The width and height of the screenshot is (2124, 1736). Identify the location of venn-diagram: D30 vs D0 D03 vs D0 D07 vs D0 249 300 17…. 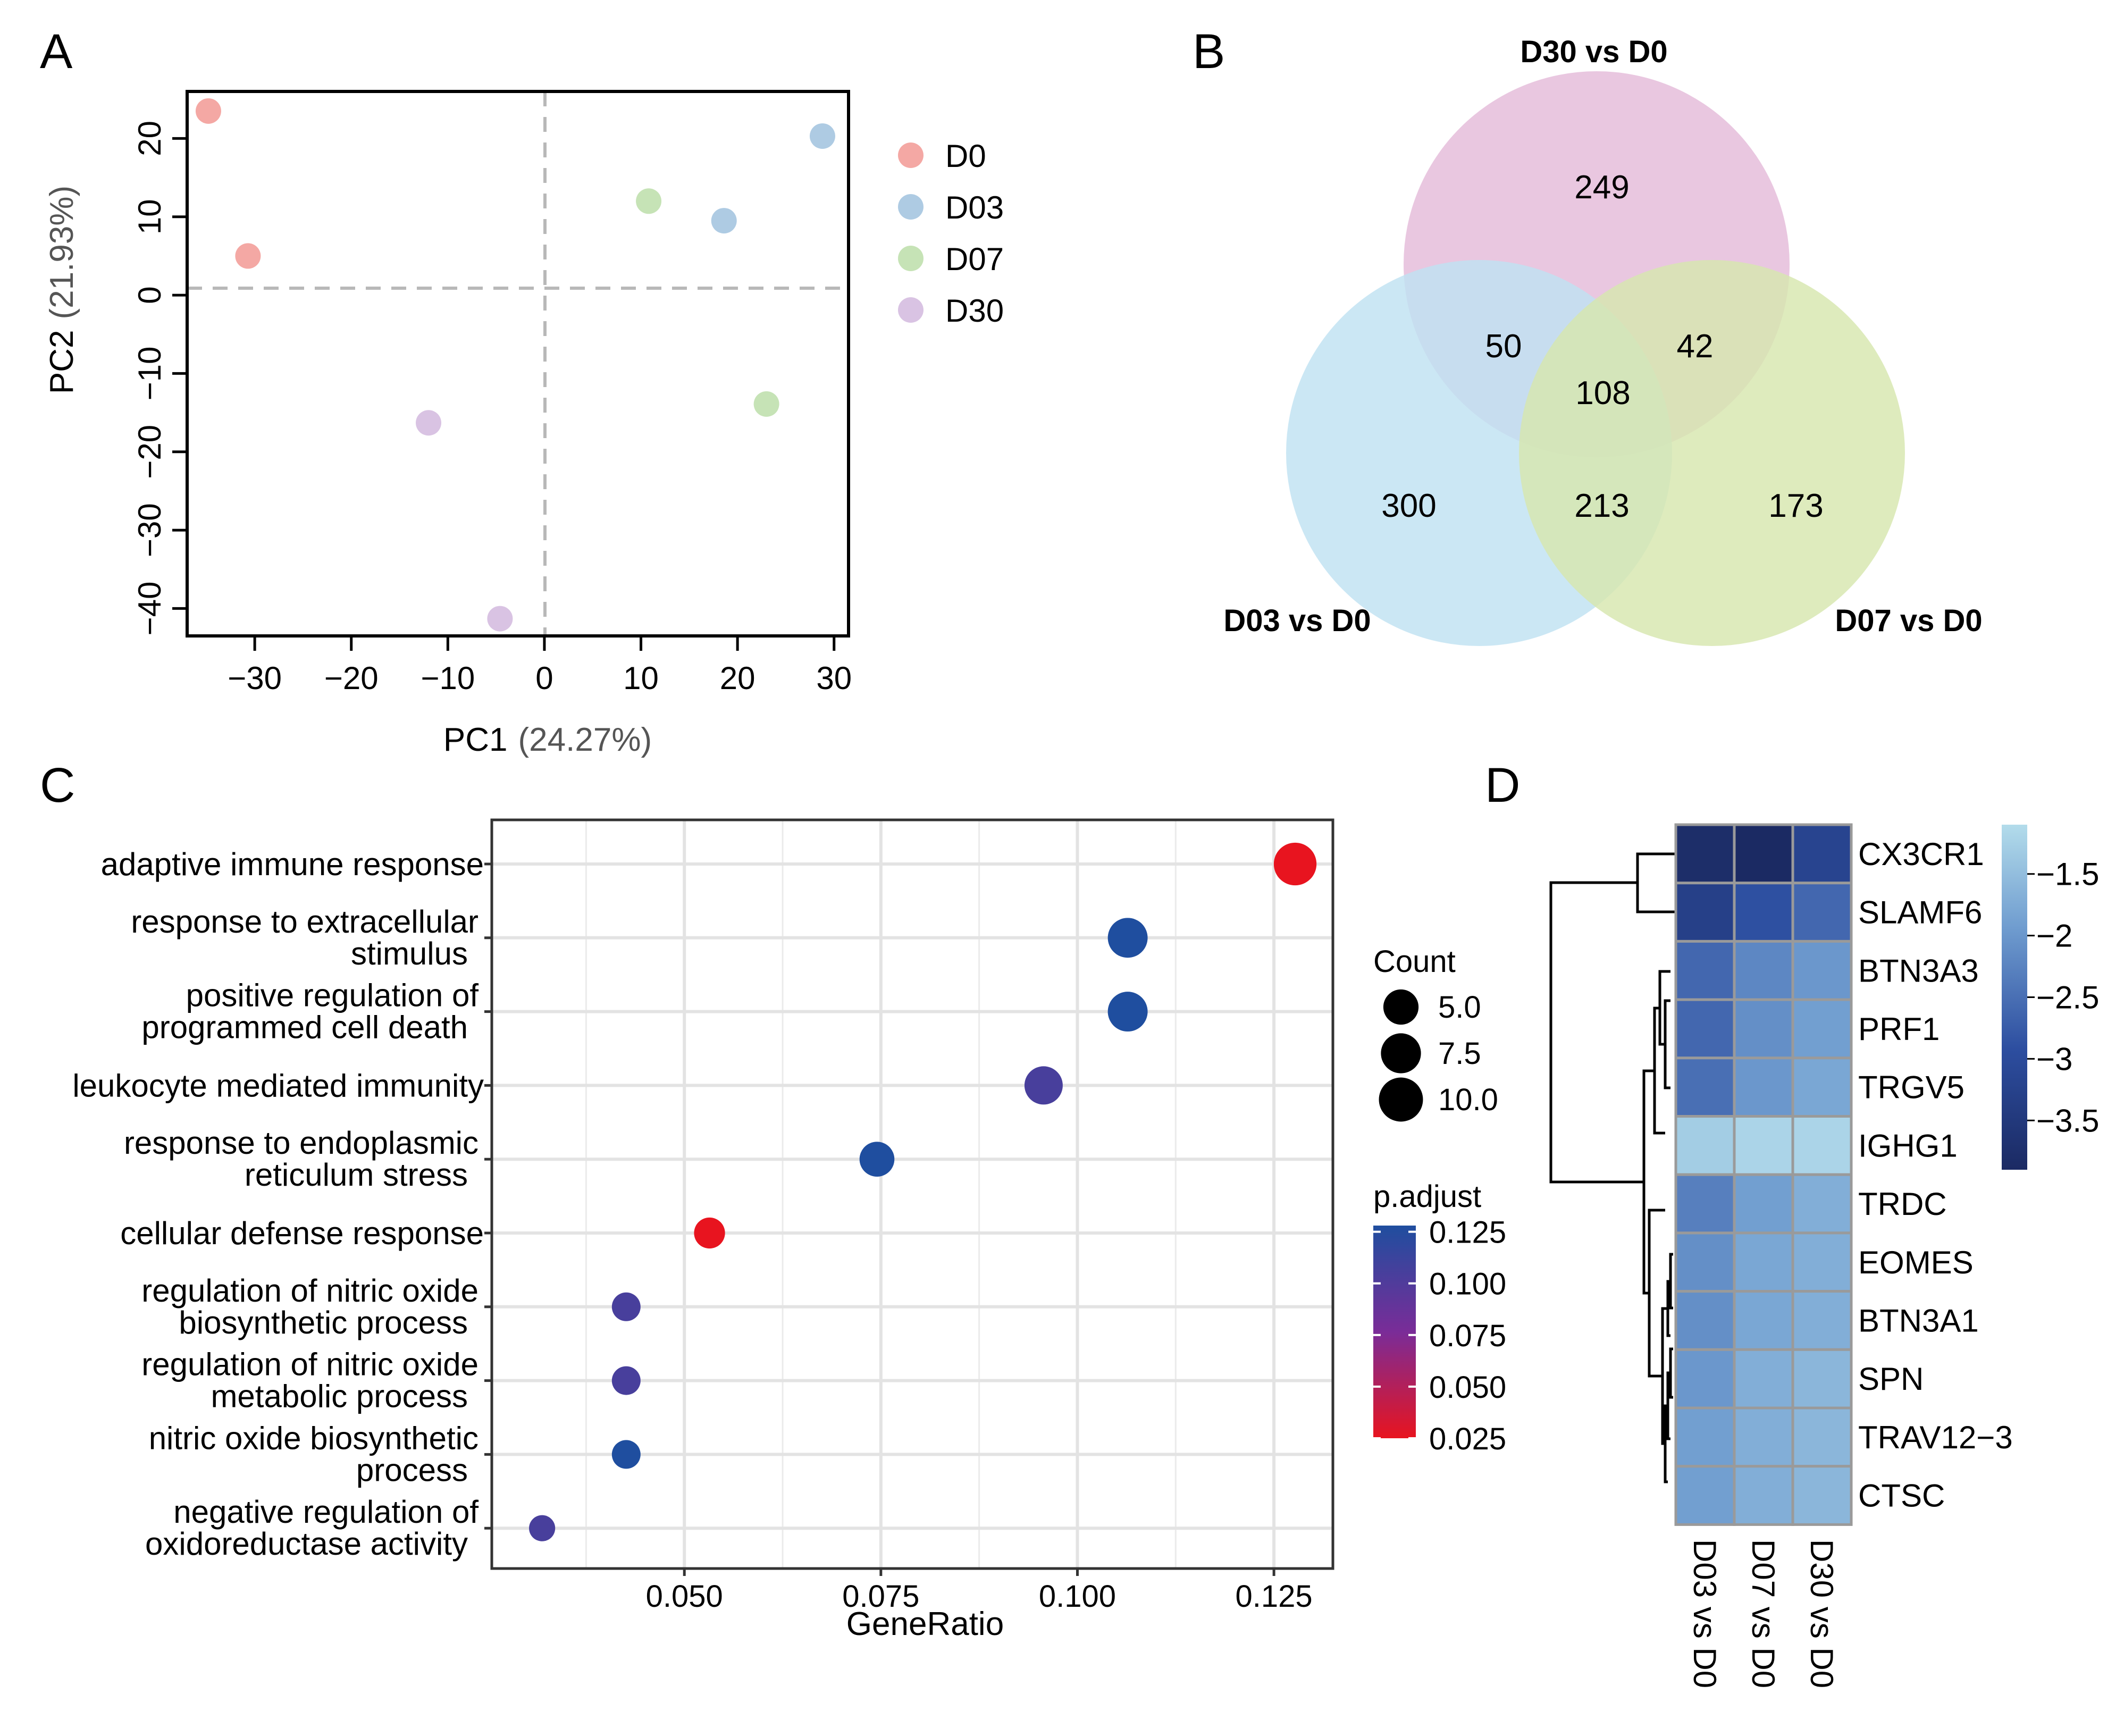
(1603, 340).